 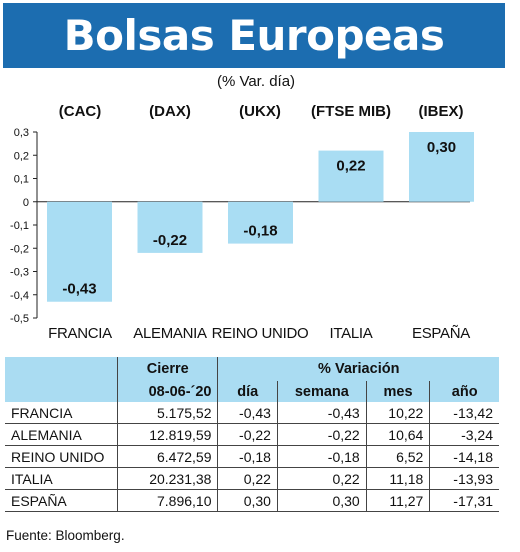 What do you see at coordinates (397, 434) in the screenshot?
I see `cell-mes: 10,64` at bounding box center [397, 434].